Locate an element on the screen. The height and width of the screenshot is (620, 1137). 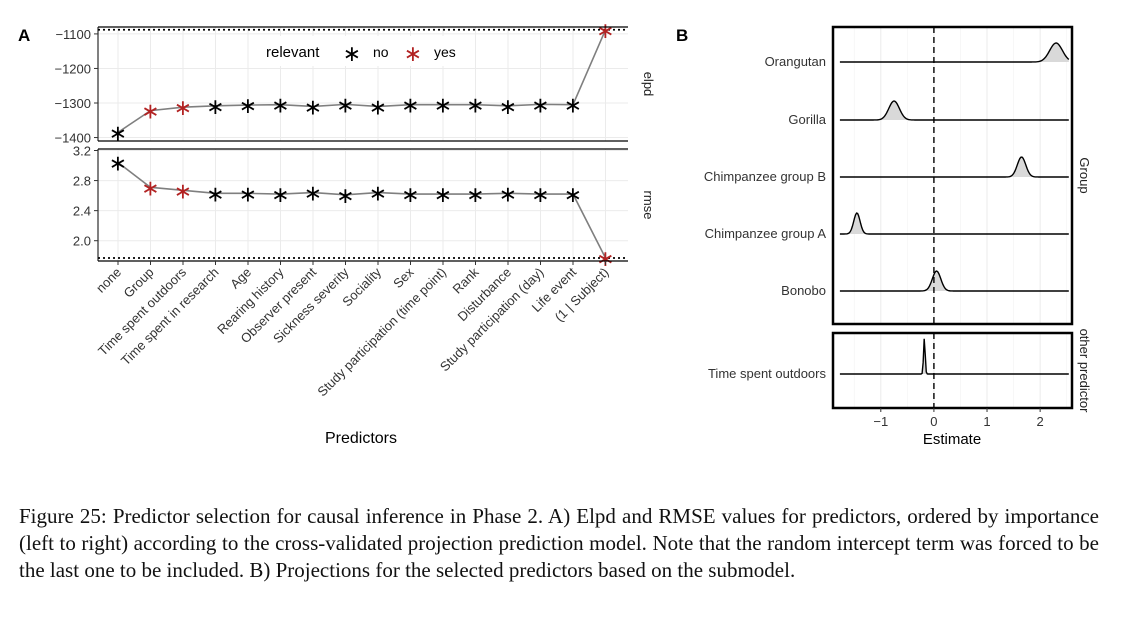
y-tick-label: −1300 is located at coordinates (72, 103).